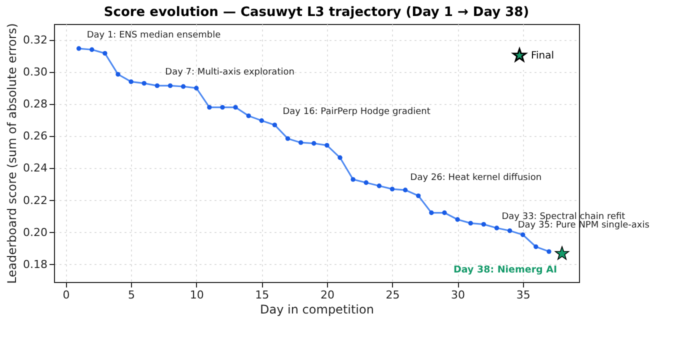  What do you see at coordinates (132, 295) in the screenshot?
I see `x-tick-label: 5` at bounding box center [132, 295].